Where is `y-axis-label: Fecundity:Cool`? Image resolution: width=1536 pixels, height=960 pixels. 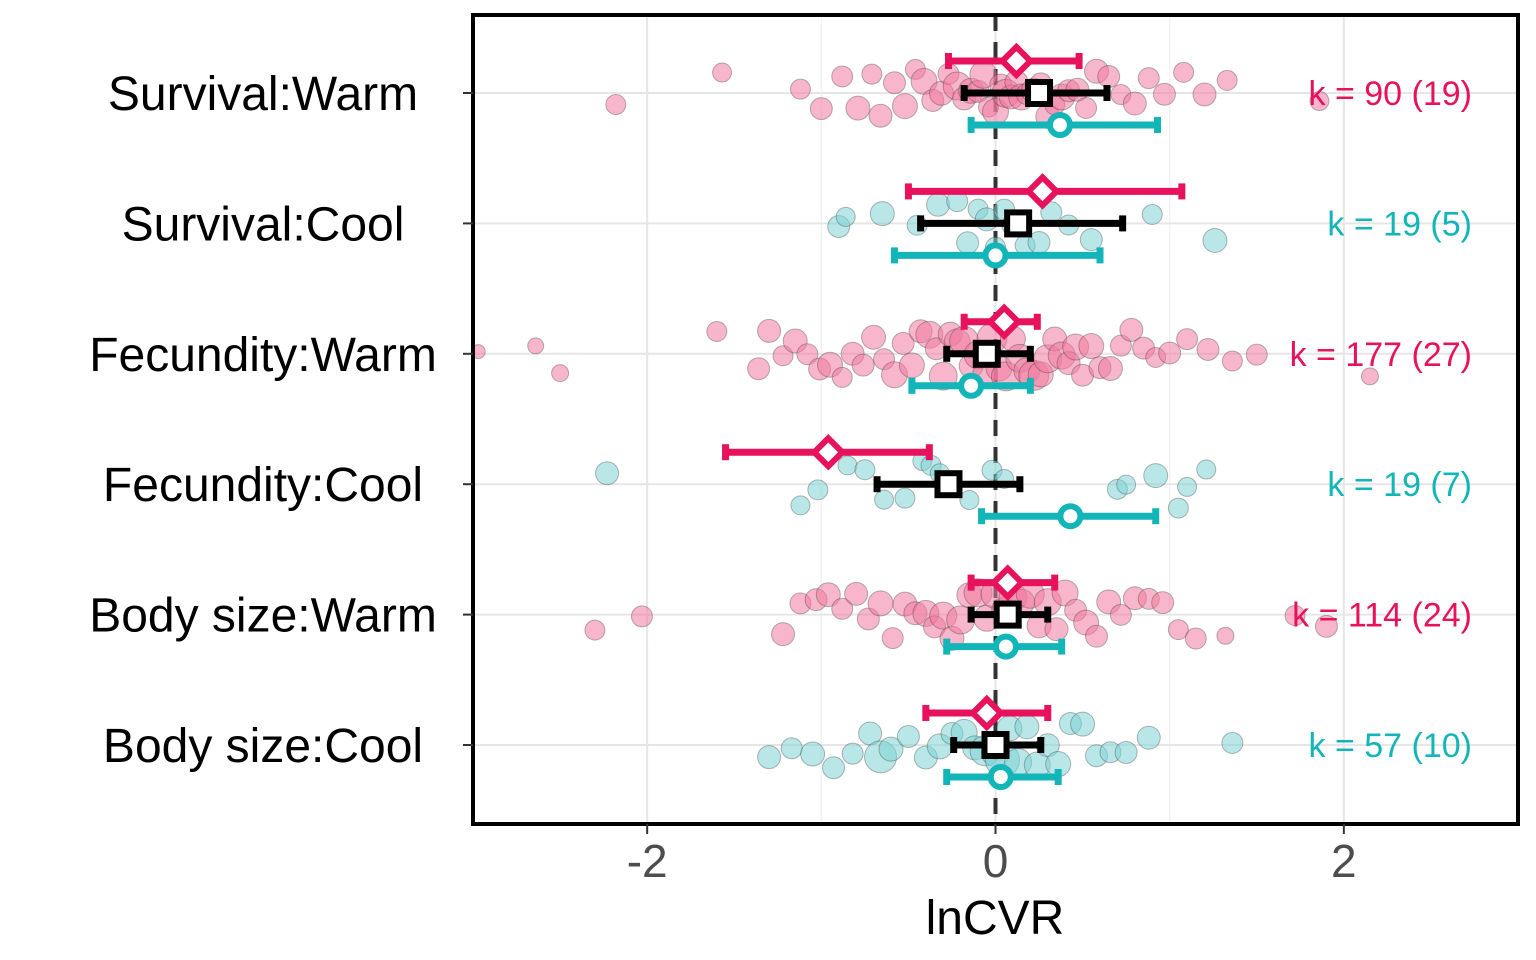
y-axis-label: Fecundity:Cool is located at coordinates (263, 485).